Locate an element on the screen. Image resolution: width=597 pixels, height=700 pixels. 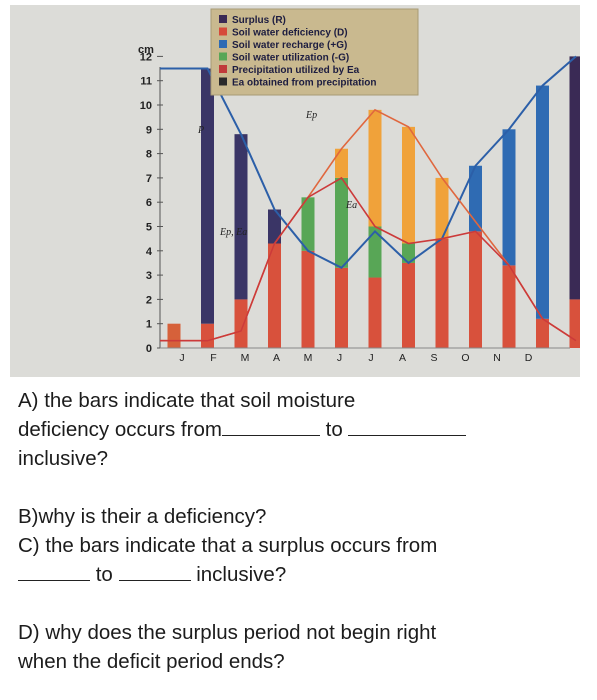
question-c-post: inclusive? is located at coordinates (241, 574).